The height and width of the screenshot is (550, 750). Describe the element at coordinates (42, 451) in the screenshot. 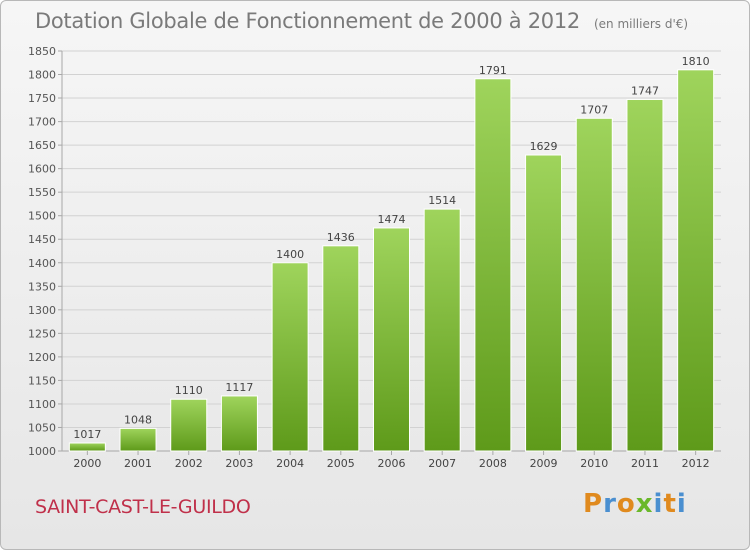

I see `y-tick-label: 1000` at that location.